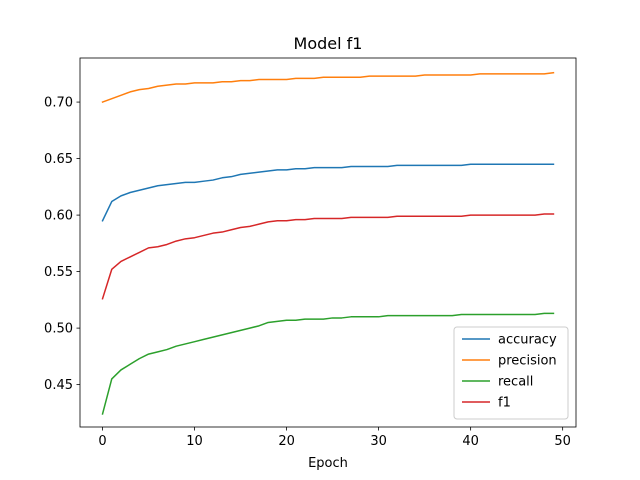  I want to click on x-tick-label: 40, so click(470, 441).